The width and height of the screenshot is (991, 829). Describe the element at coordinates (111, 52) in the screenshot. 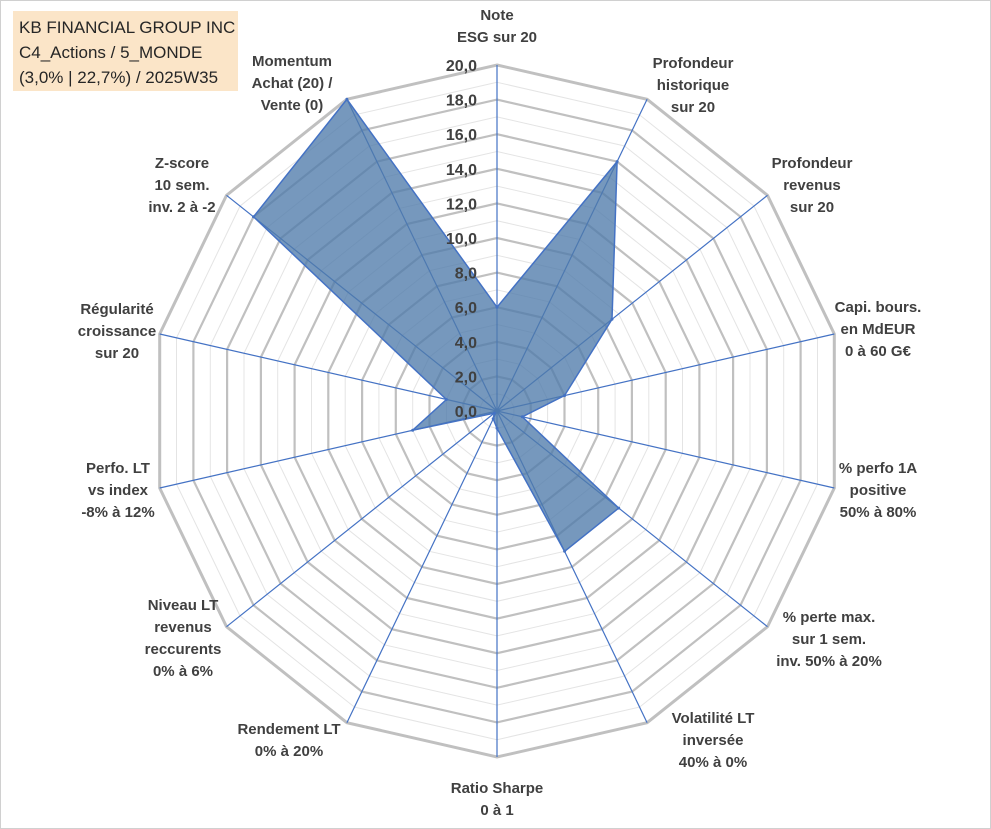

I see `chart-title-line-2: C4_Actions / 5_MONDE` at that location.